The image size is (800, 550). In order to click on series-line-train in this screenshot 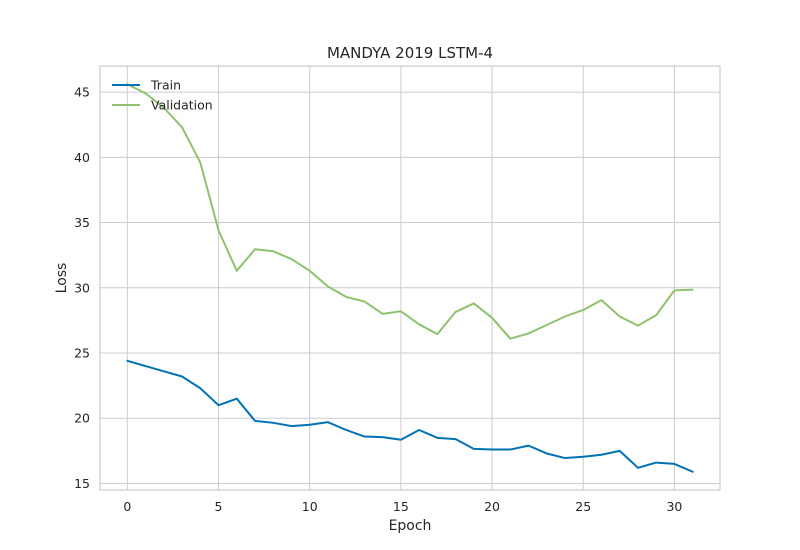, I will do `click(410, 416)`.